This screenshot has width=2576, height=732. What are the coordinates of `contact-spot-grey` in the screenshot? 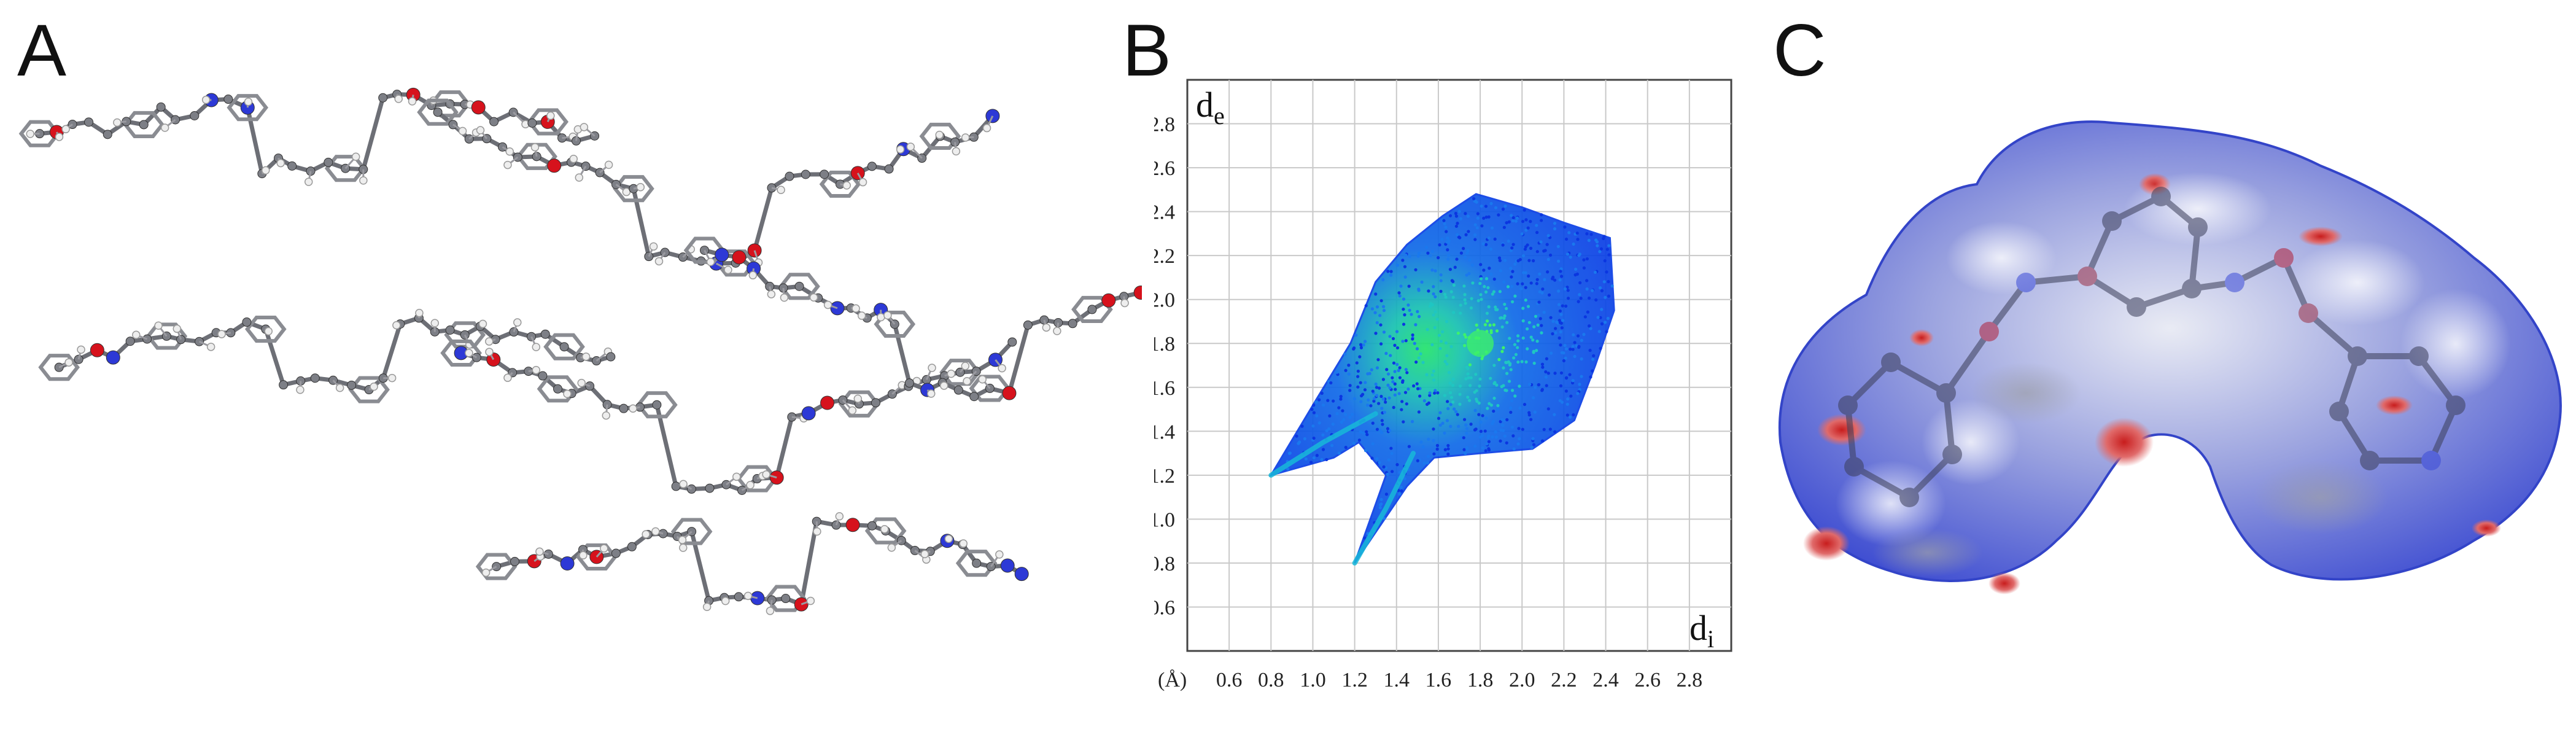 It's located at (2026, 393).